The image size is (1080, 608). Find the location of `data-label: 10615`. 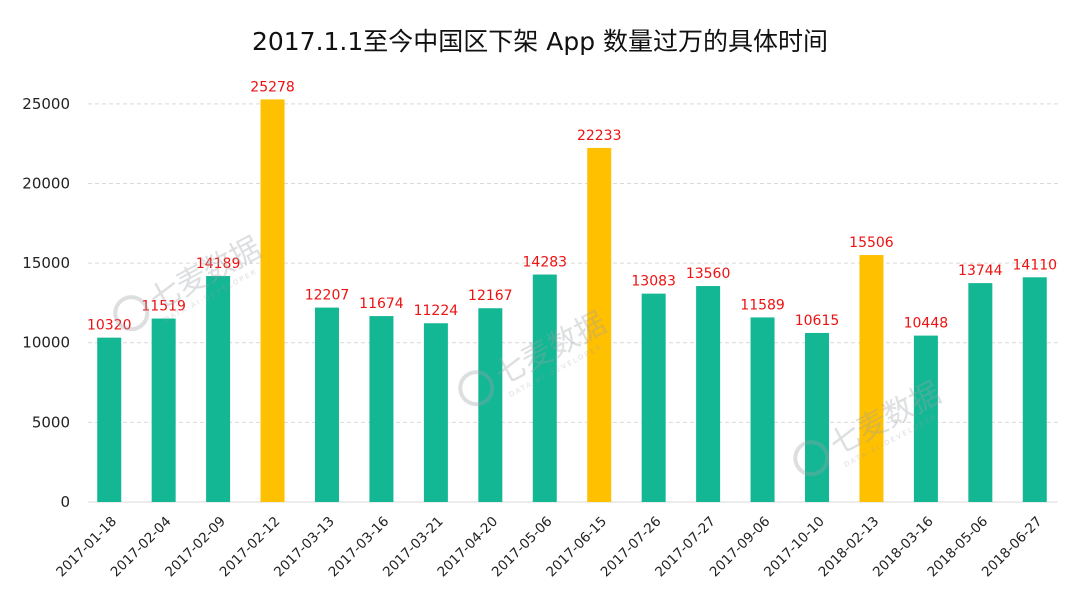

data-label: 10615 is located at coordinates (817, 321).